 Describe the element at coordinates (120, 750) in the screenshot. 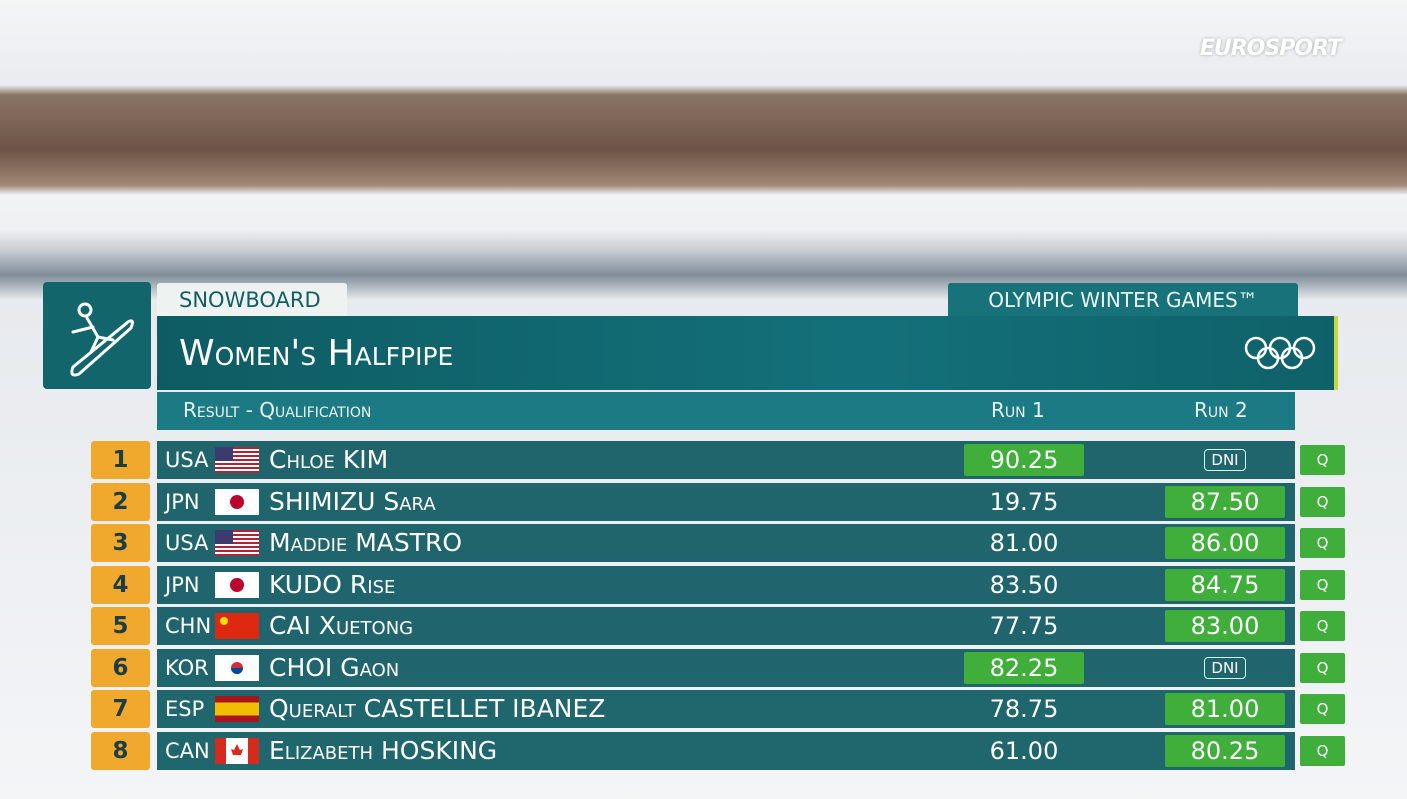

I see `rank: 8` at that location.